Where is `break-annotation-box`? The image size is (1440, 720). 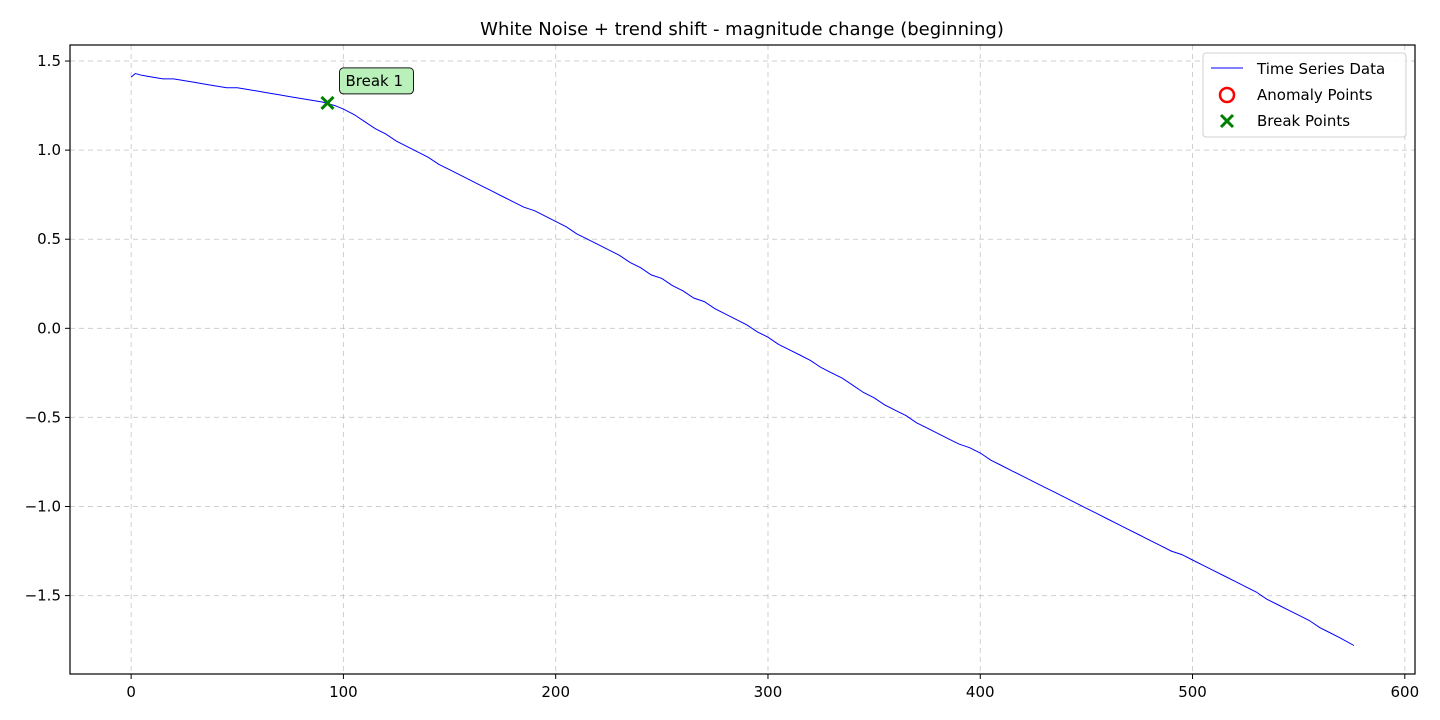 break-annotation-box is located at coordinates (376, 81).